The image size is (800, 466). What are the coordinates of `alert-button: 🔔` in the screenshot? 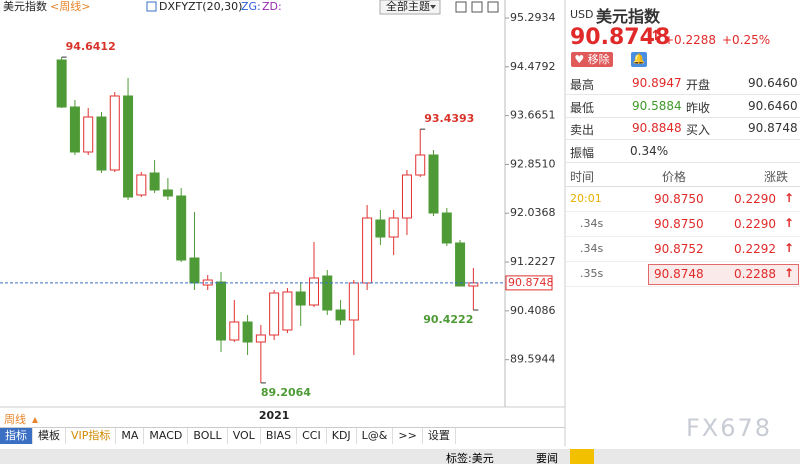 It's located at (639, 59).